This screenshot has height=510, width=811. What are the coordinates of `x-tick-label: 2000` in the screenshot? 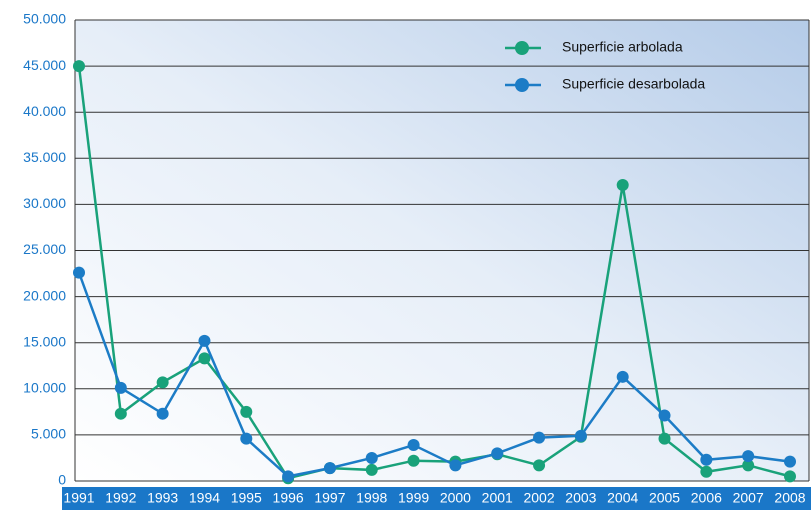 It's located at (455, 498).